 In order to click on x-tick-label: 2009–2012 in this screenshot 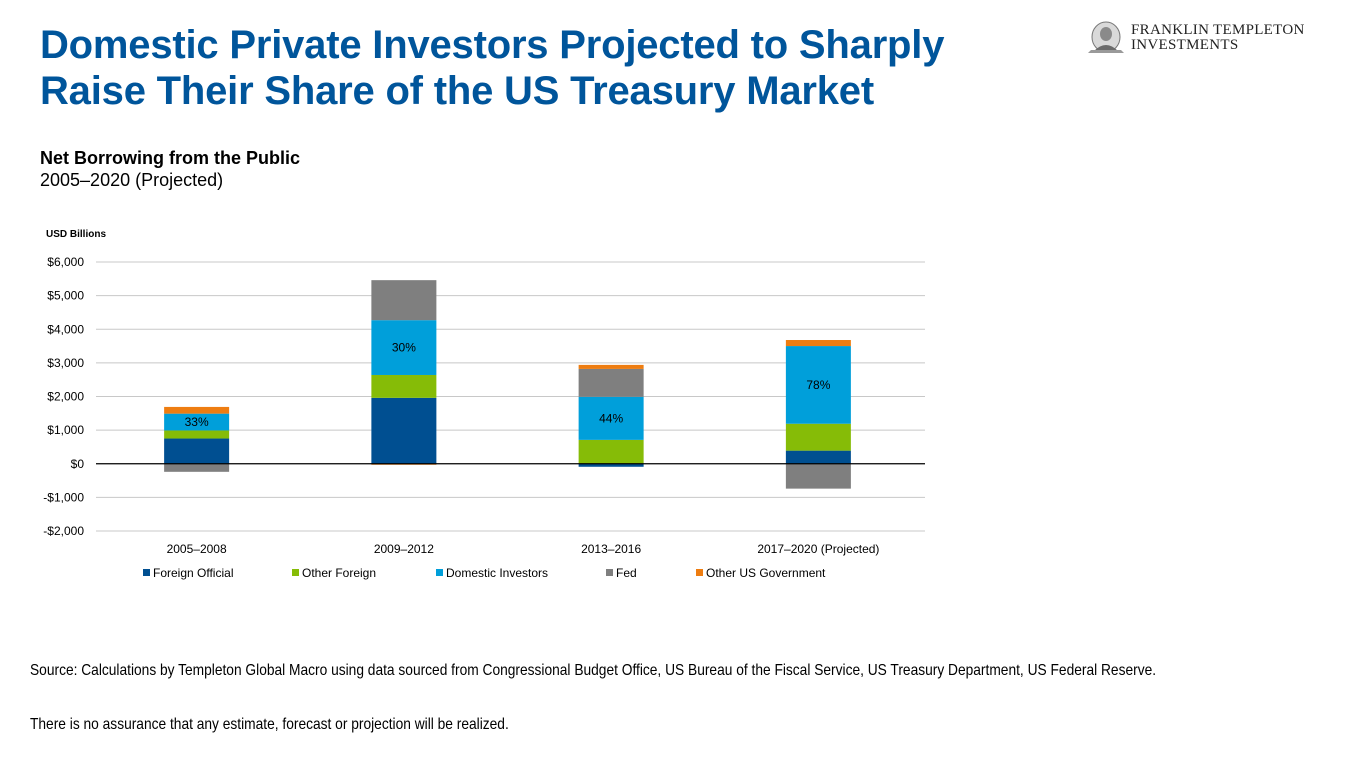, I will do `click(404, 549)`.